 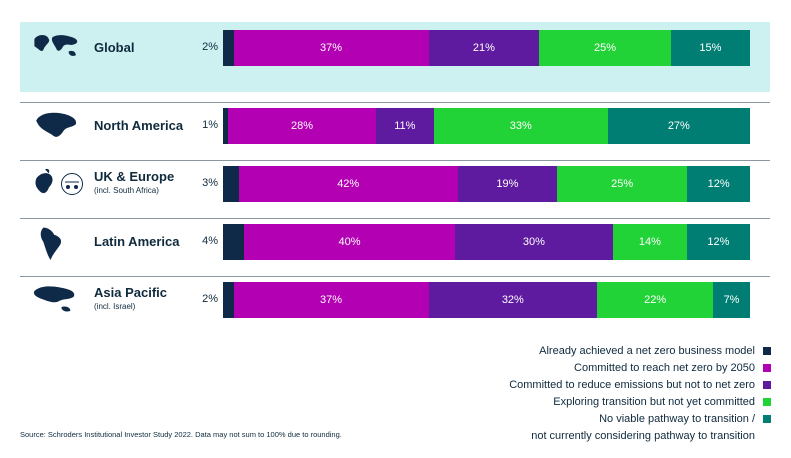 I want to click on data-label: 40%, so click(x=349, y=242).